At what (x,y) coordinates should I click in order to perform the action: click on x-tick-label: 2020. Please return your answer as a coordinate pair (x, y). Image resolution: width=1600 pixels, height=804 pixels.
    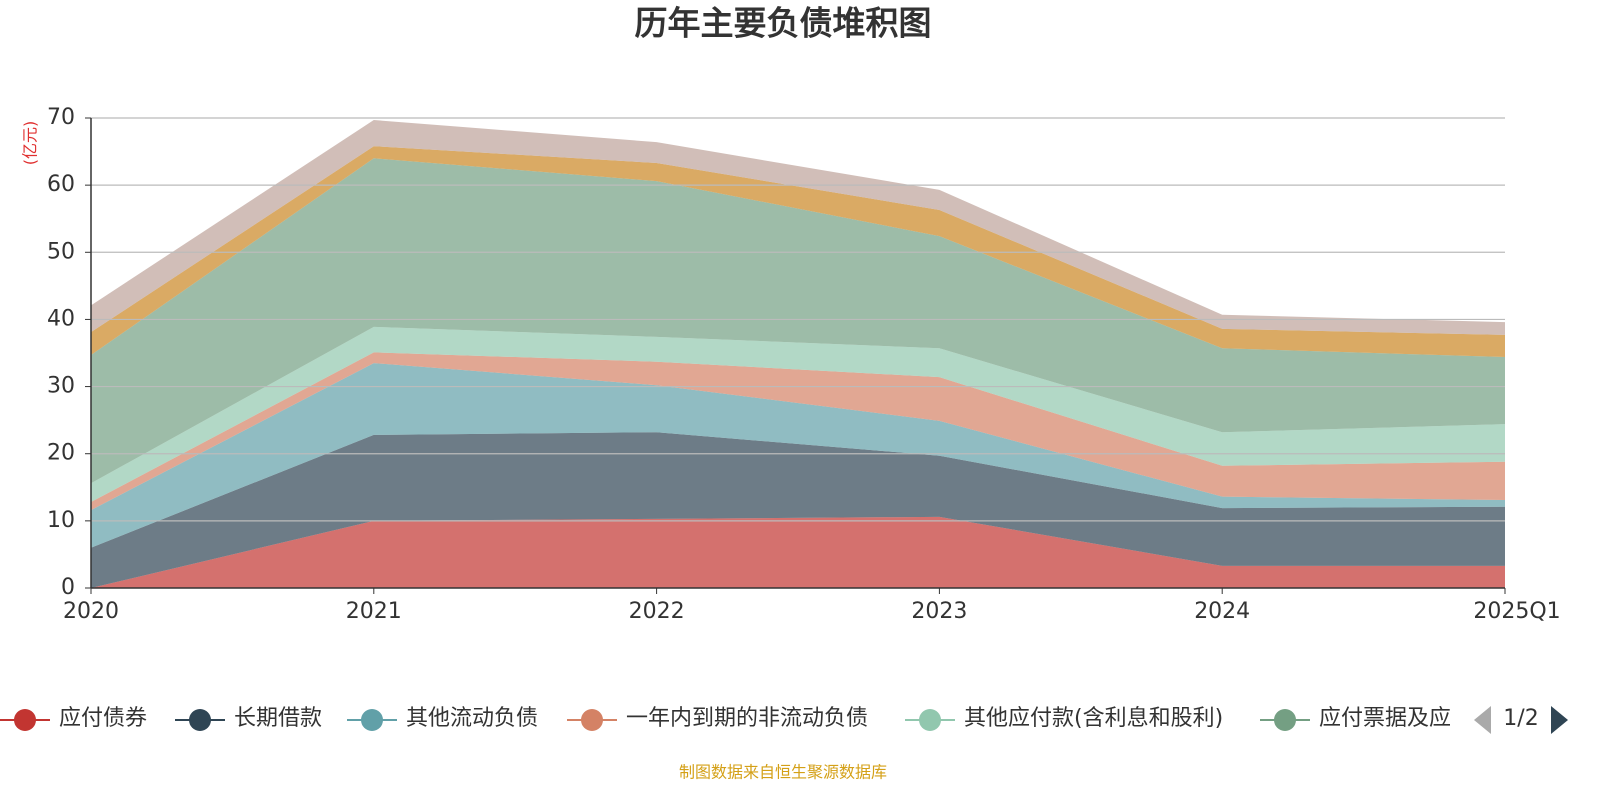
    Looking at the image, I should click on (91, 611).